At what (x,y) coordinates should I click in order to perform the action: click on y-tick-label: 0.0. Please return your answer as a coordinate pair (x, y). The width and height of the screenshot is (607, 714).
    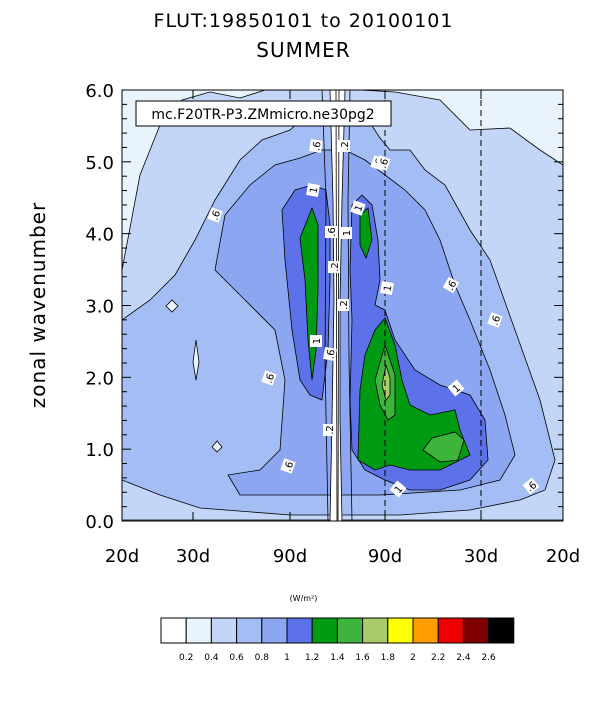
    Looking at the image, I should click on (99, 522).